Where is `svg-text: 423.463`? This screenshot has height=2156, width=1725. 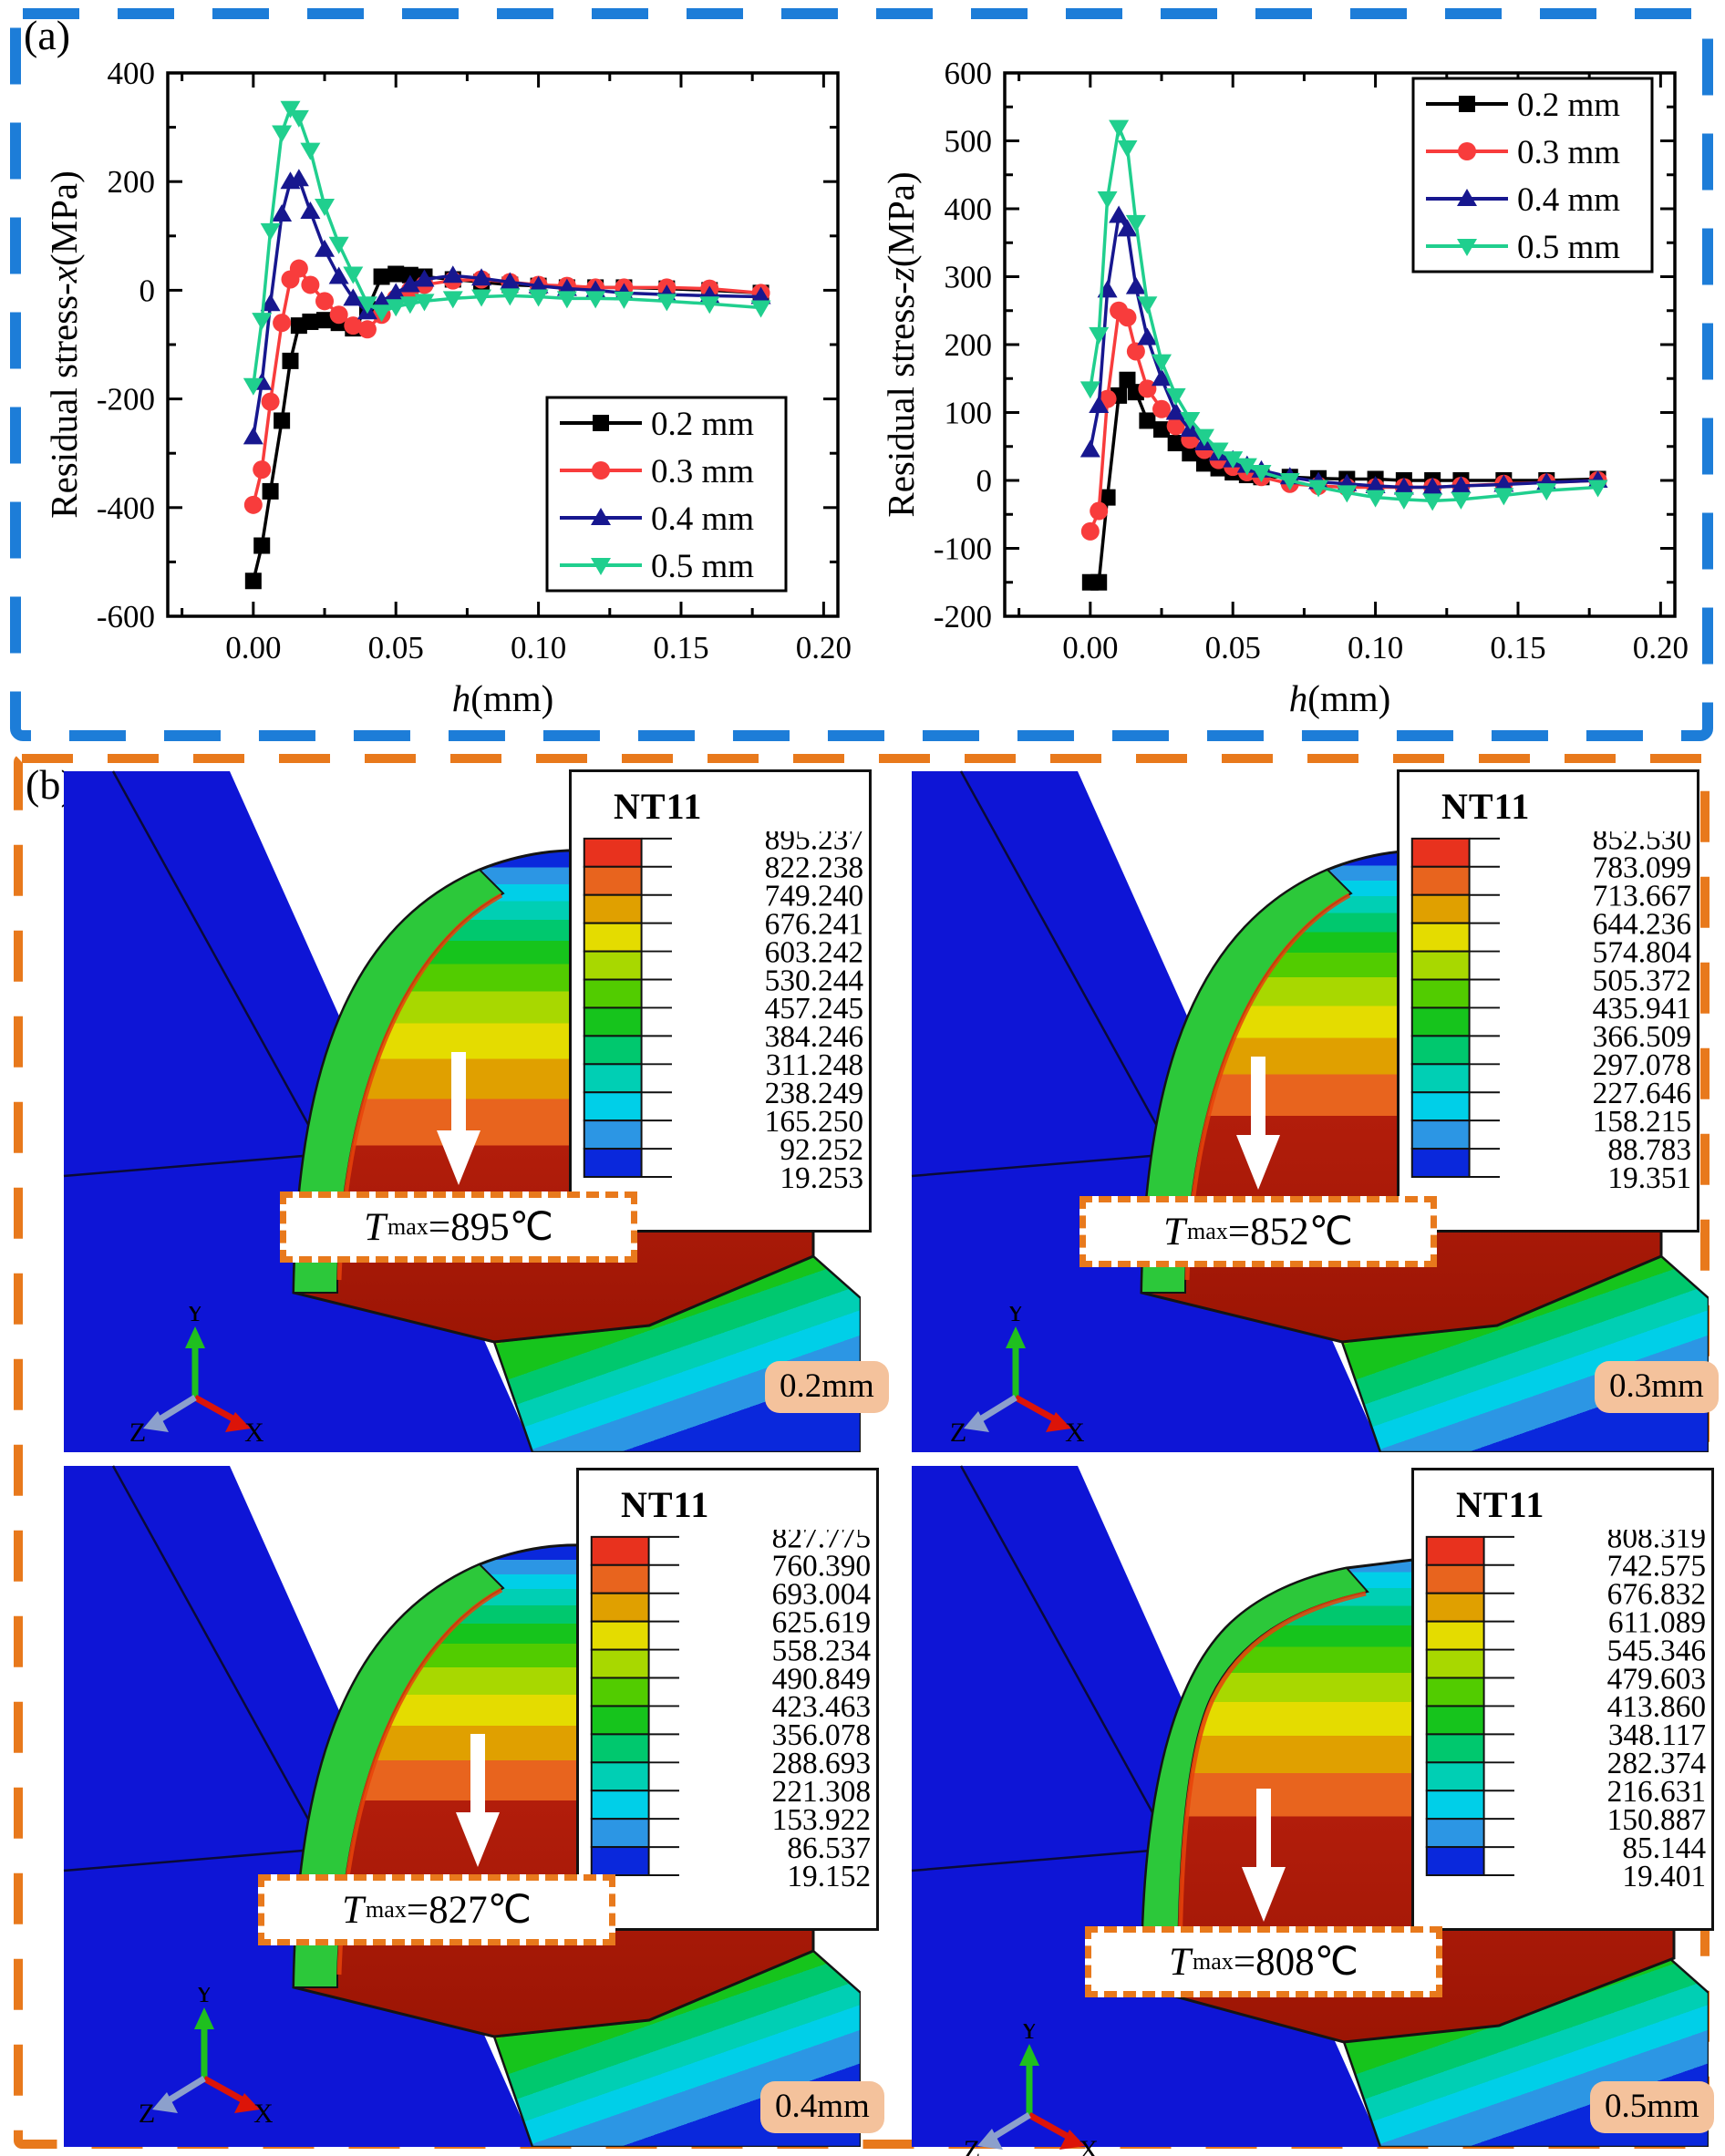
svg-text: 423.463 is located at coordinates (822, 1707).